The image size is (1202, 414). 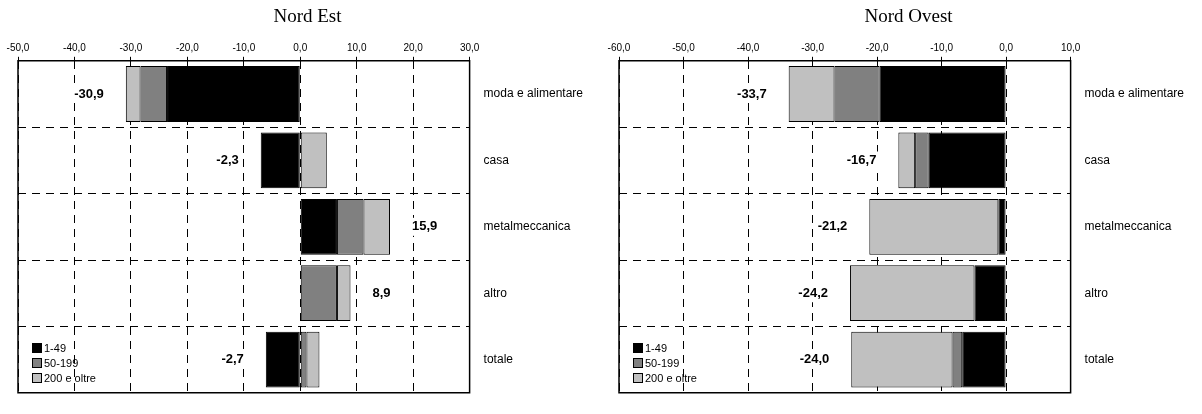 I want to click on total-label: -16,7, so click(x=861, y=159).